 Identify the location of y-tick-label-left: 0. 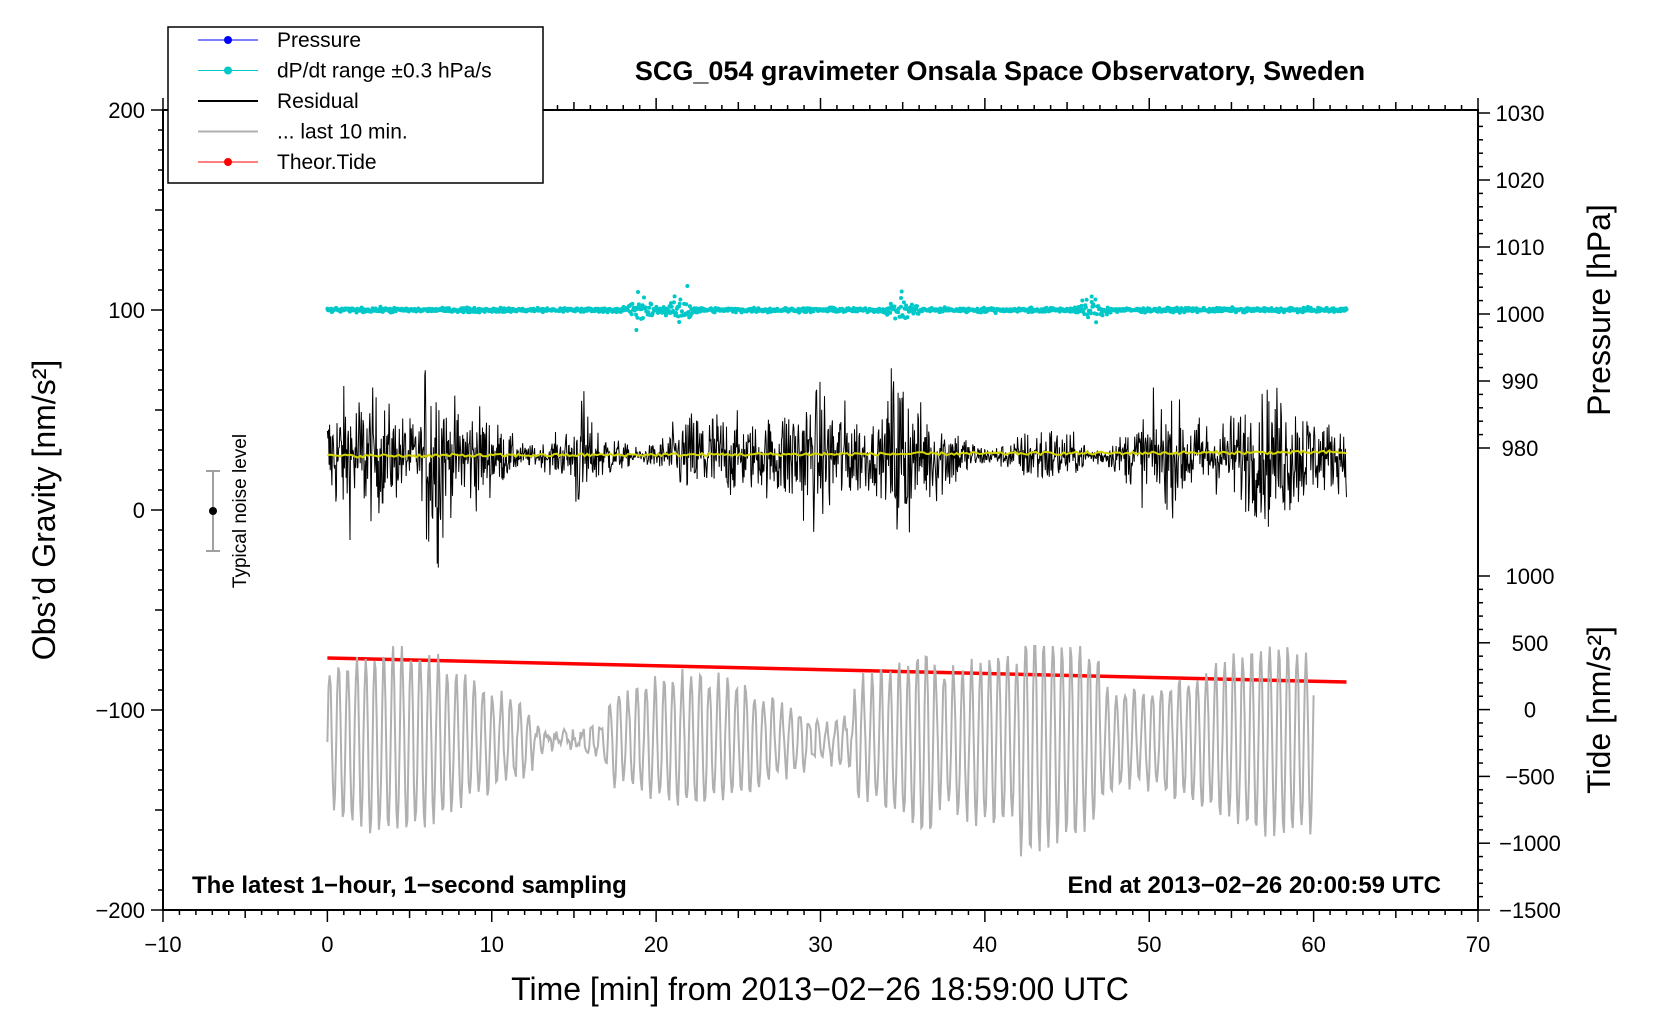
(139, 510).